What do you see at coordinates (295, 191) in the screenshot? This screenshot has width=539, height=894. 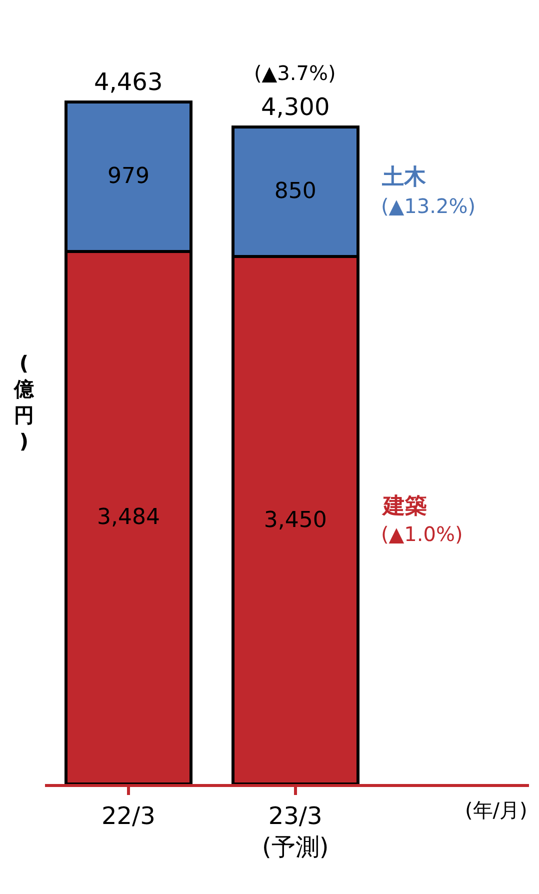 I see `data-label: 850` at bounding box center [295, 191].